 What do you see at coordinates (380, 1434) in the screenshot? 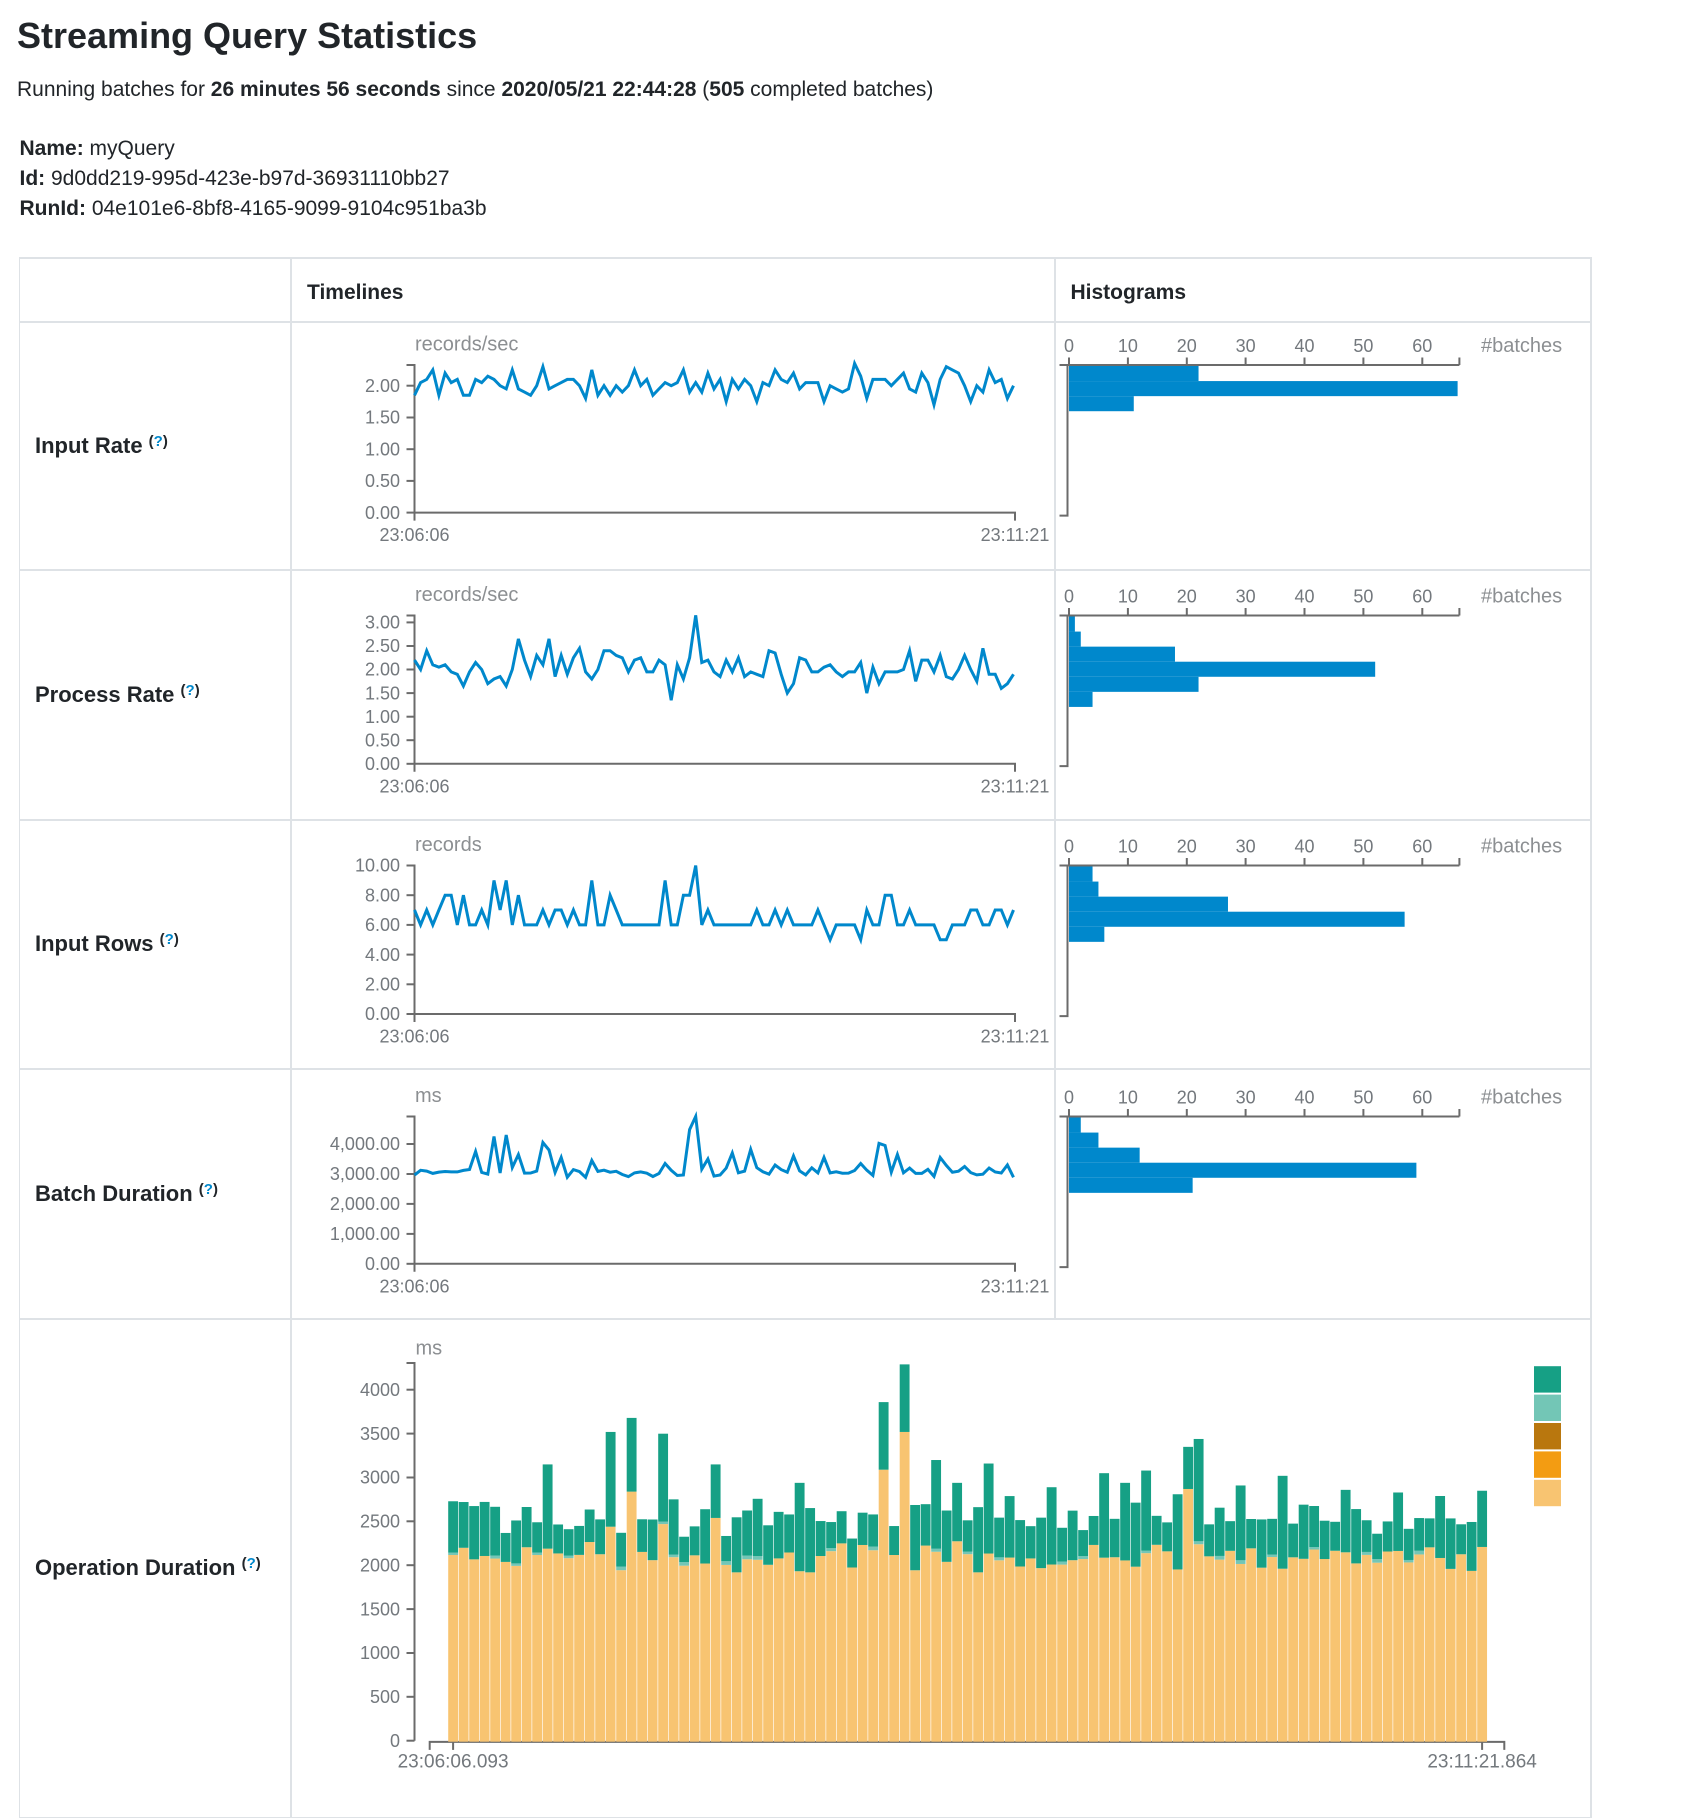
I see `svg-text: 3500` at bounding box center [380, 1434].